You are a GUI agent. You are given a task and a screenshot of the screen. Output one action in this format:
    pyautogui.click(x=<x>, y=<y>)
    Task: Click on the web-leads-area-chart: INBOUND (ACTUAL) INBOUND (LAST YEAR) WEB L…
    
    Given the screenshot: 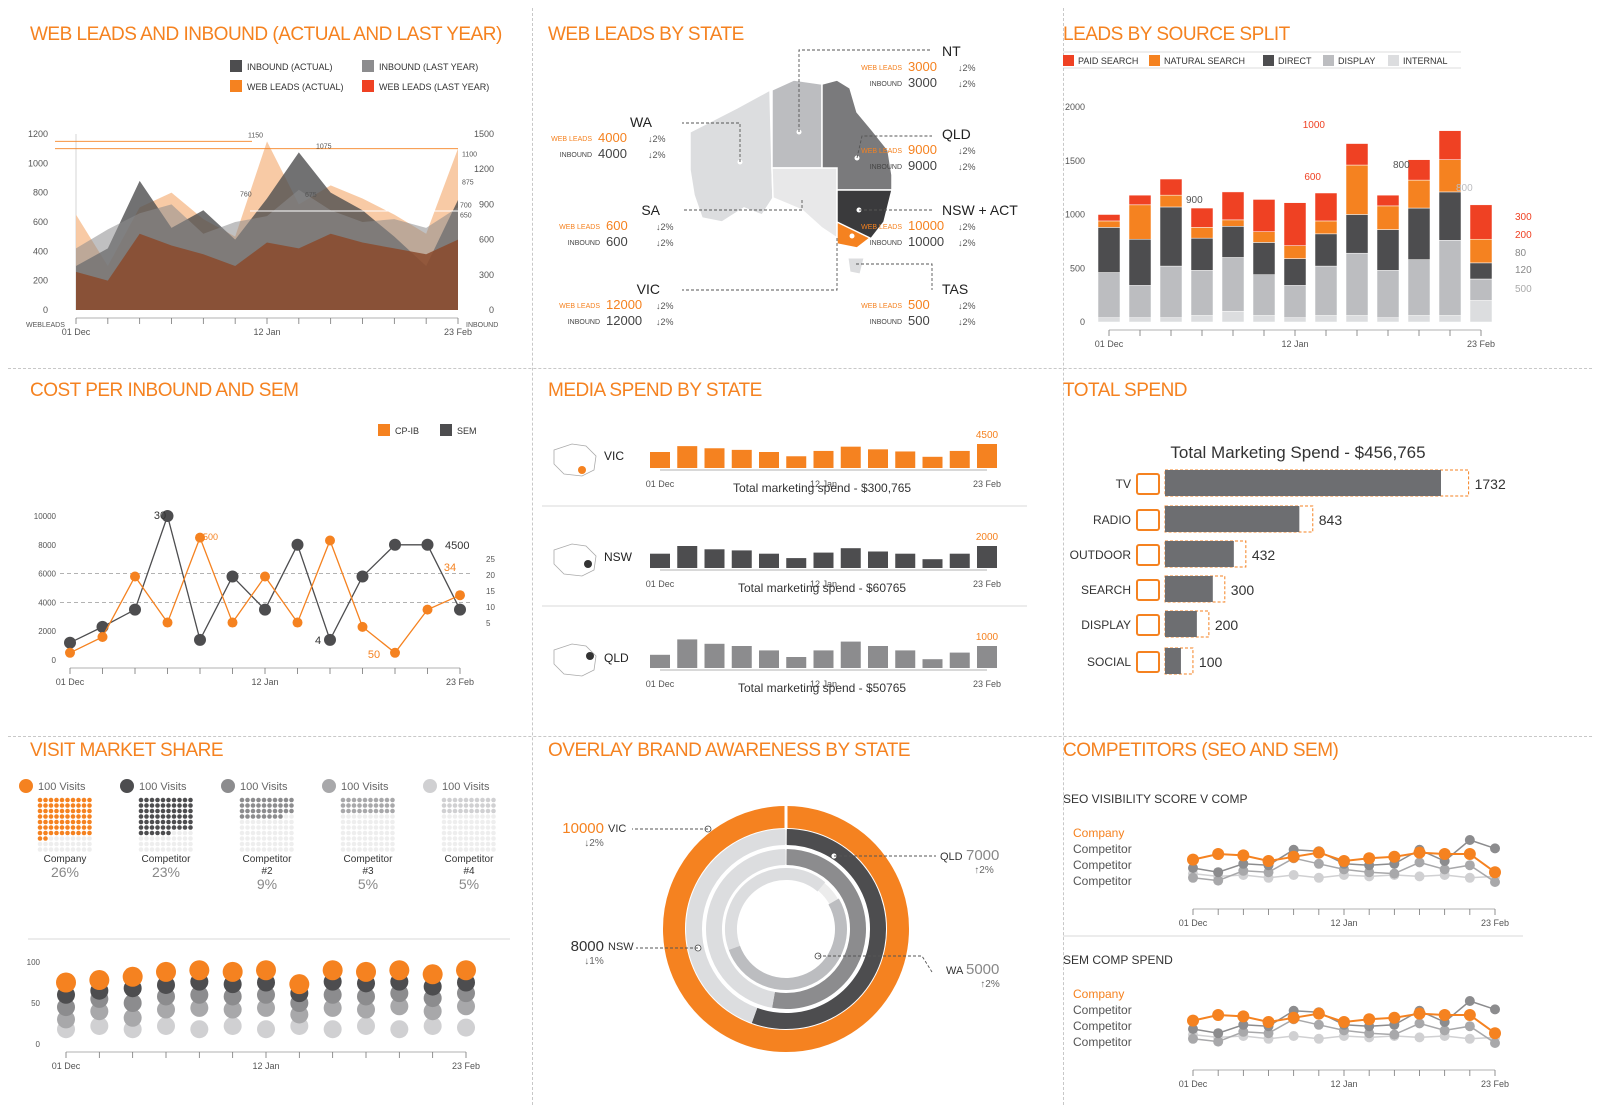 What is the action you would take?
    pyautogui.click(x=262, y=198)
    